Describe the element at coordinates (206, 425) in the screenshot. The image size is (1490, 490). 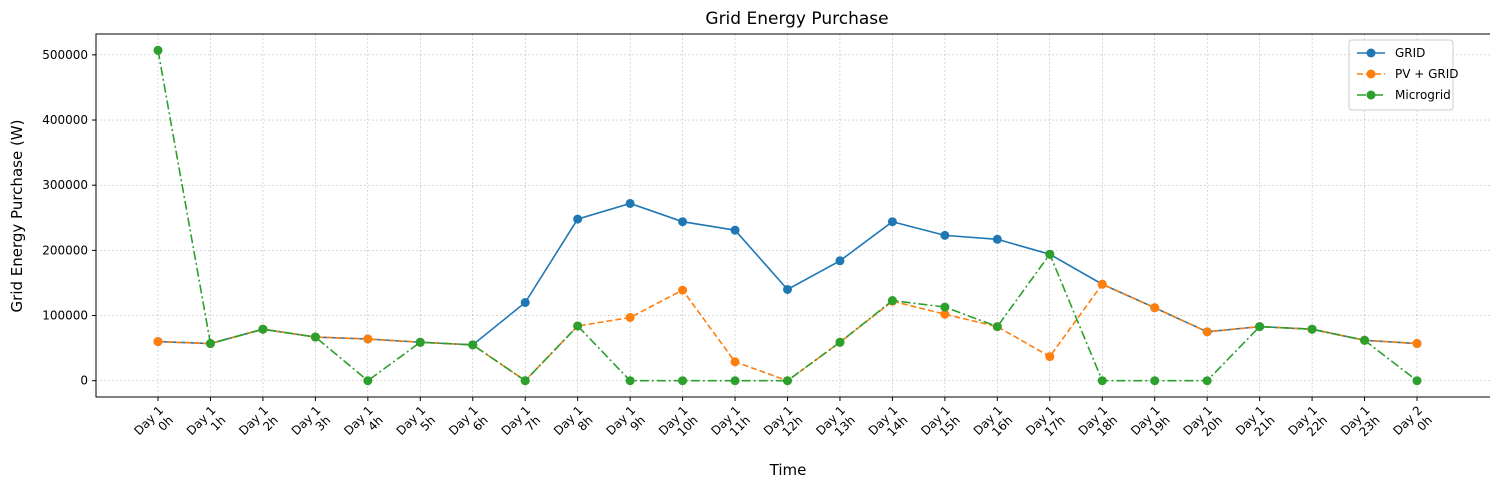
I see `x-tick-label: Day 11h` at that location.